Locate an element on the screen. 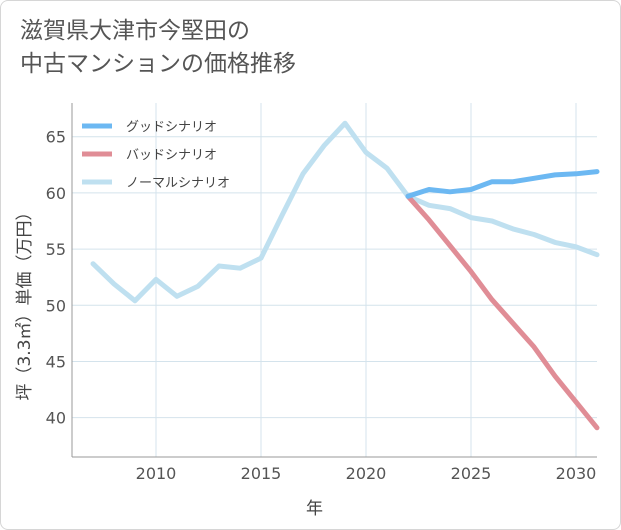  x-tick-label-2020: 2020 is located at coordinates (366, 473).